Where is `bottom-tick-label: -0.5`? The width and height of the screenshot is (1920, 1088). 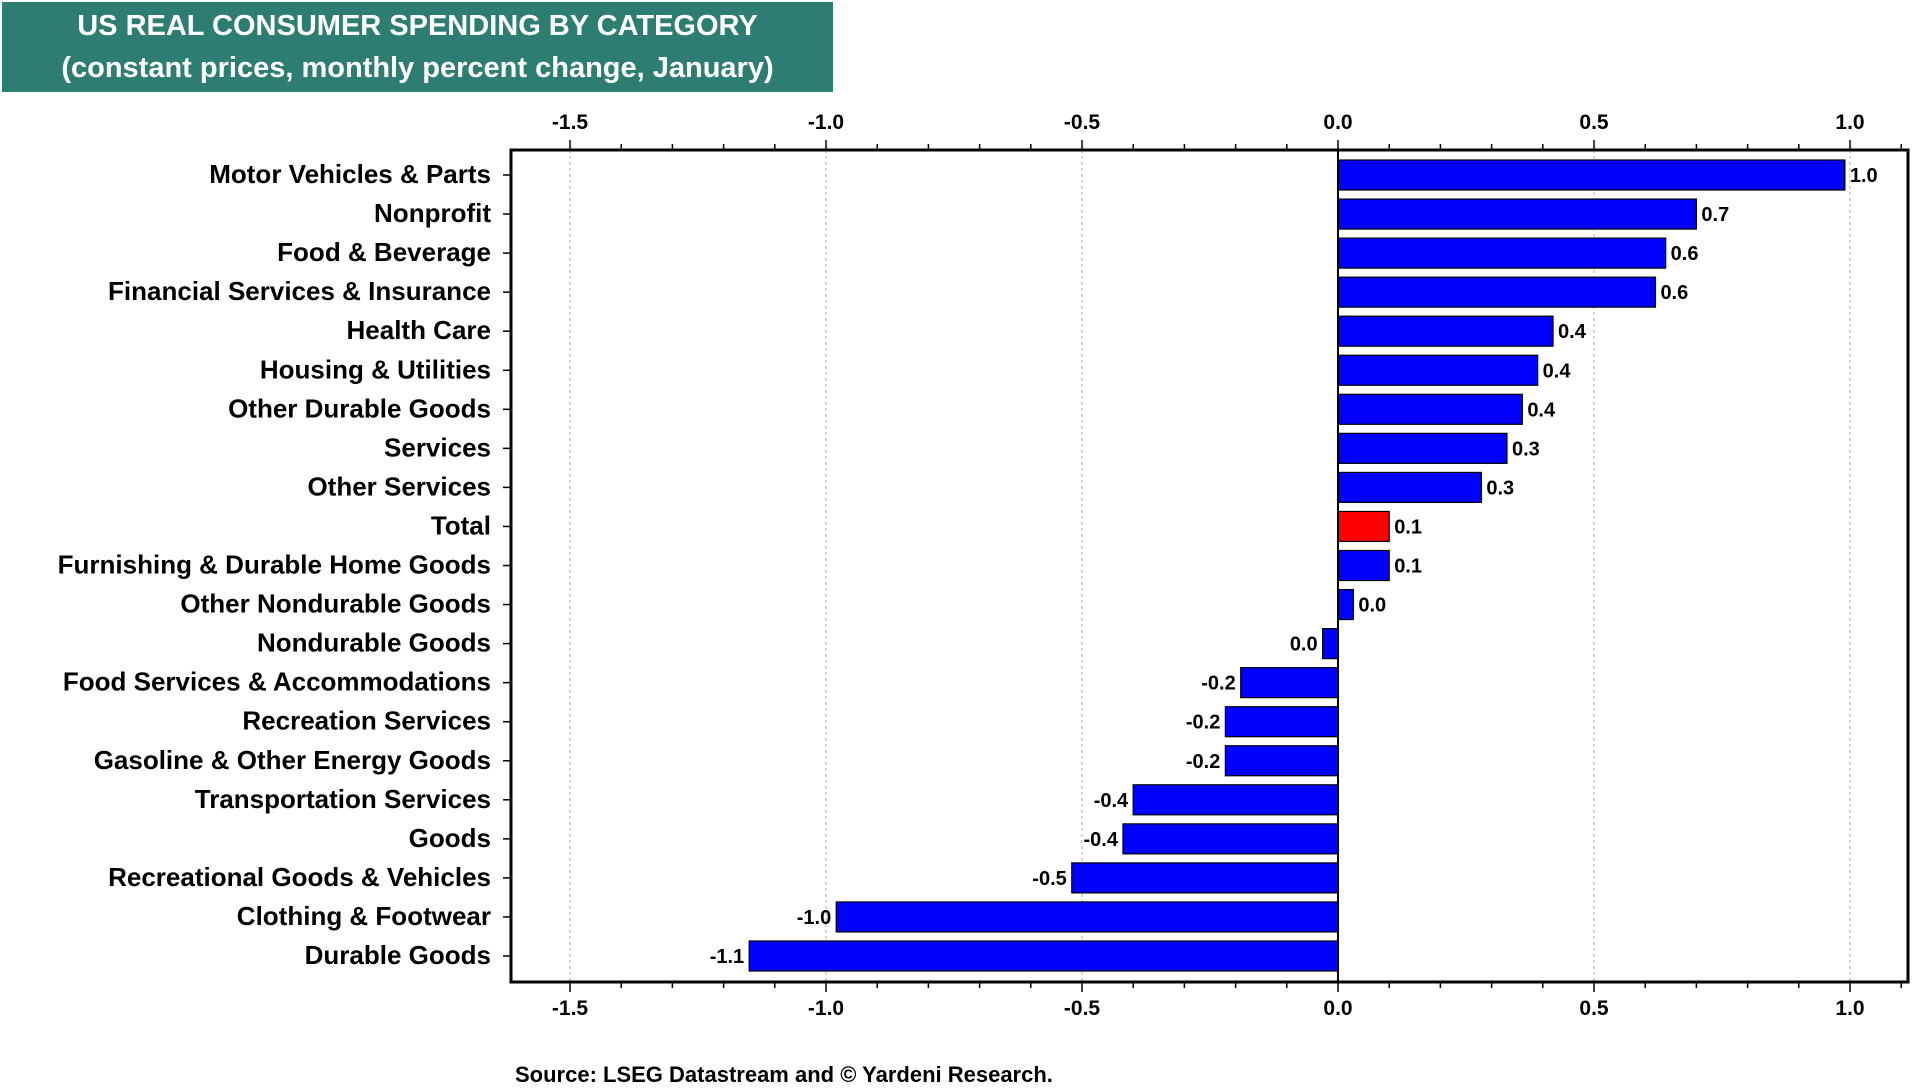 bottom-tick-label: -0.5 is located at coordinates (1082, 1008).